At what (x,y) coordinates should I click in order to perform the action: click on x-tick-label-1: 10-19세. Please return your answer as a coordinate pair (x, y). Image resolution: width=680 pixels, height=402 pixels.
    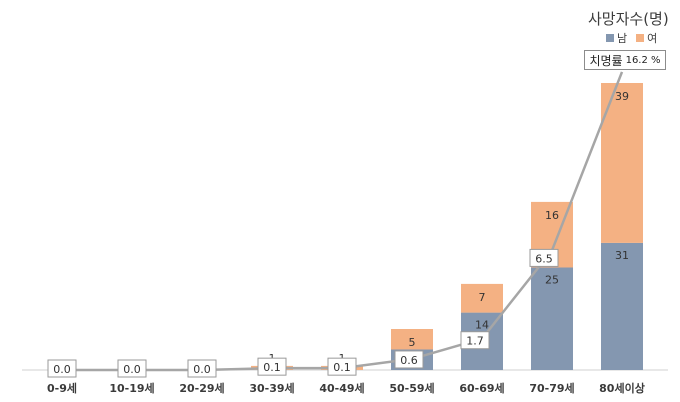
    Looking at the image, I should click on (131, 388).